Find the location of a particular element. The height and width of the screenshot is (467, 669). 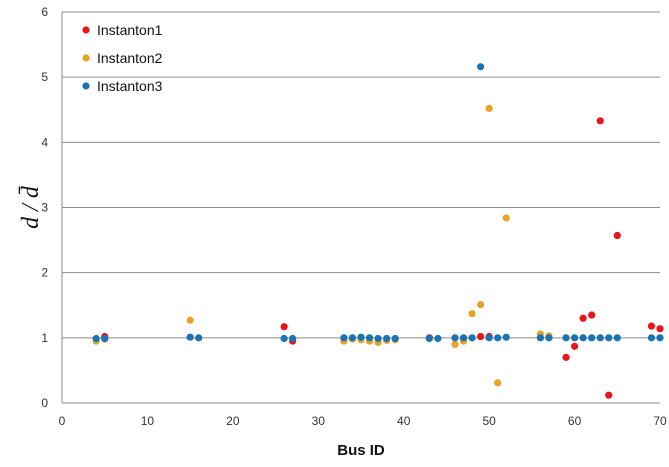

legend-label: Instanton3 is located at coordinates (130, 86).